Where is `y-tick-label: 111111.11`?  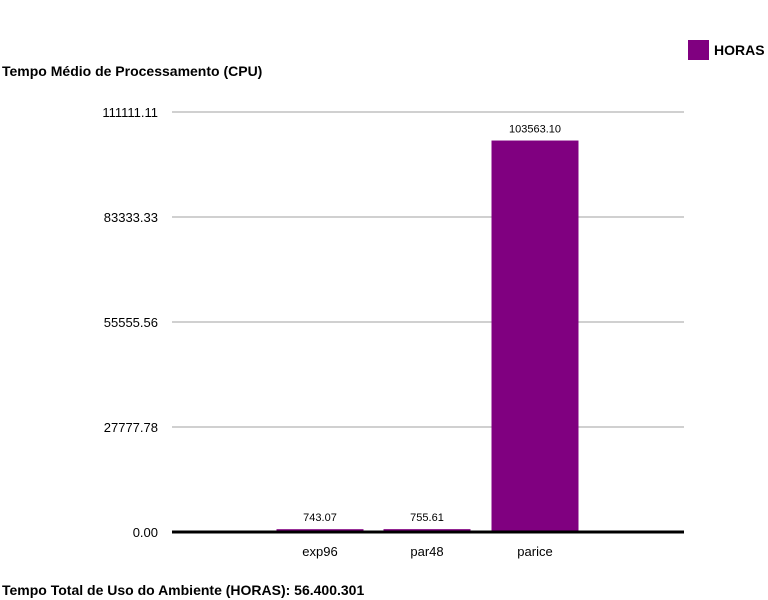
y-tick-label: 111111.11 is located at coordinates (130, 112).